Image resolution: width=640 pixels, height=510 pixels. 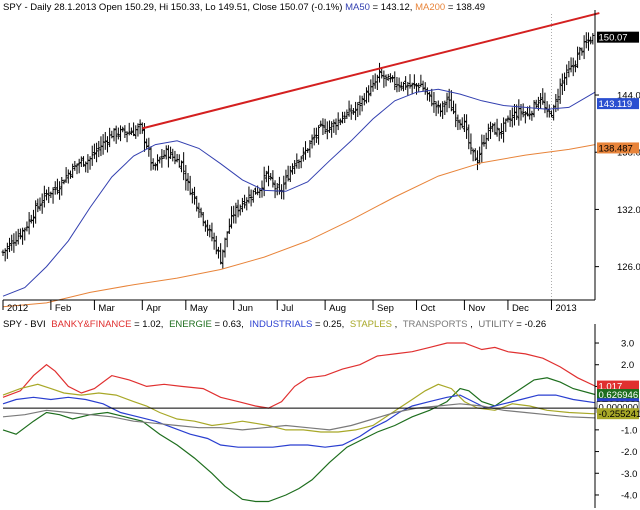 What do you see at coordinates (106, 308) in the screenshot?
I see `price-x-tick-label: Mar` at bounding box center [106, 308].